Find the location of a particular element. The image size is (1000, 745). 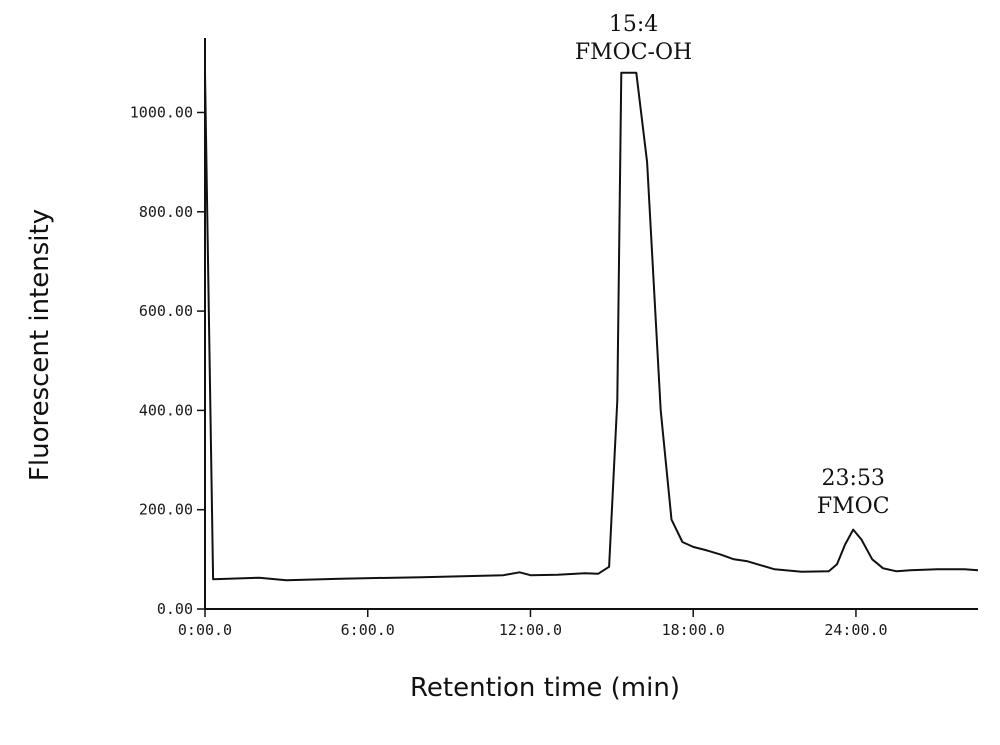

peak-annotation-0: FMOC-OH is located at coordinates (633, 52).